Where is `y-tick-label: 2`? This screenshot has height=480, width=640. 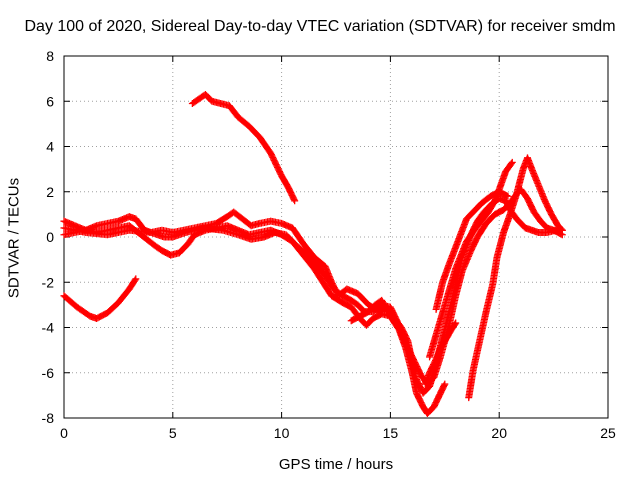 y-tick-label: 2 is located at coordinates (50, 192).